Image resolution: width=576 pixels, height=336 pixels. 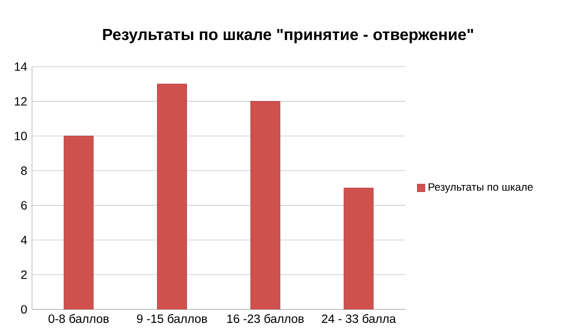 What do you see at coordinates (78, 318) in the screenshot?
I see `x-tick-label: 0-8 баллов` at bounding box center [78, 318].